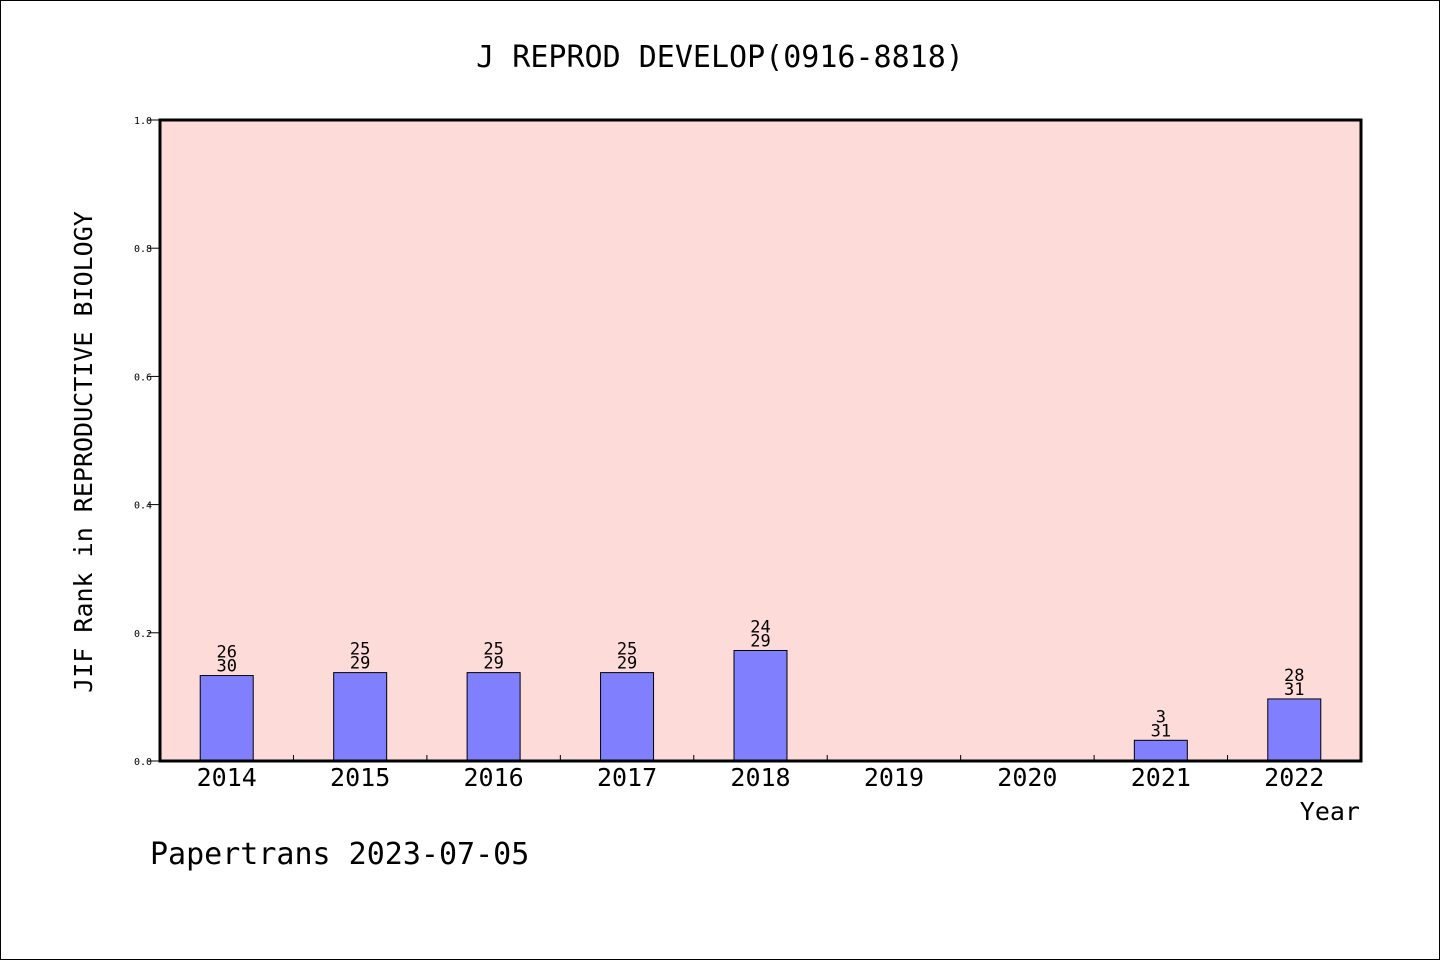 The image size is (1440, 960). I want to click on x-tick-label: 2016, so click(494, 777).